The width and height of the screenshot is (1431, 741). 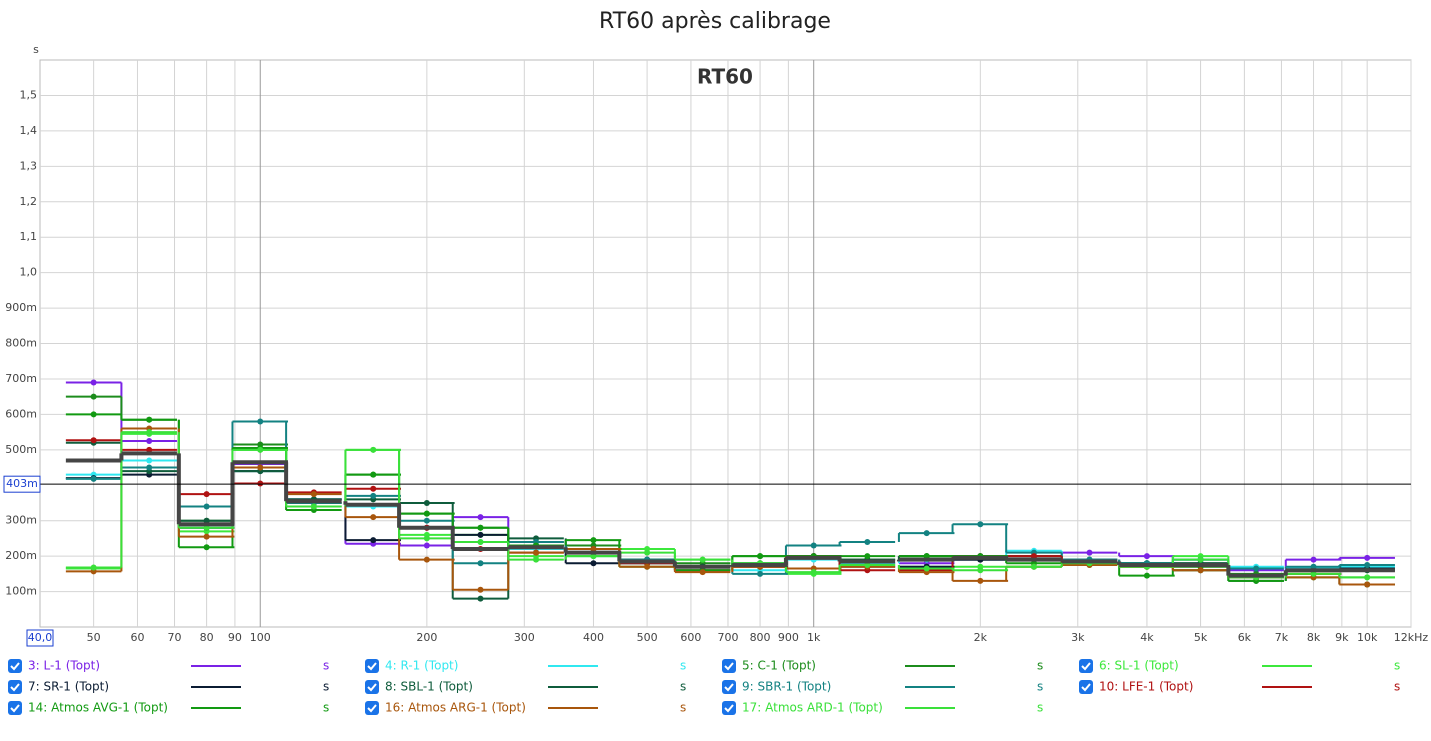 What do you see at coordinates (814, 637) in the screenshot?
I see `x-tick-label: 1k` at bounding box center [814, 637].